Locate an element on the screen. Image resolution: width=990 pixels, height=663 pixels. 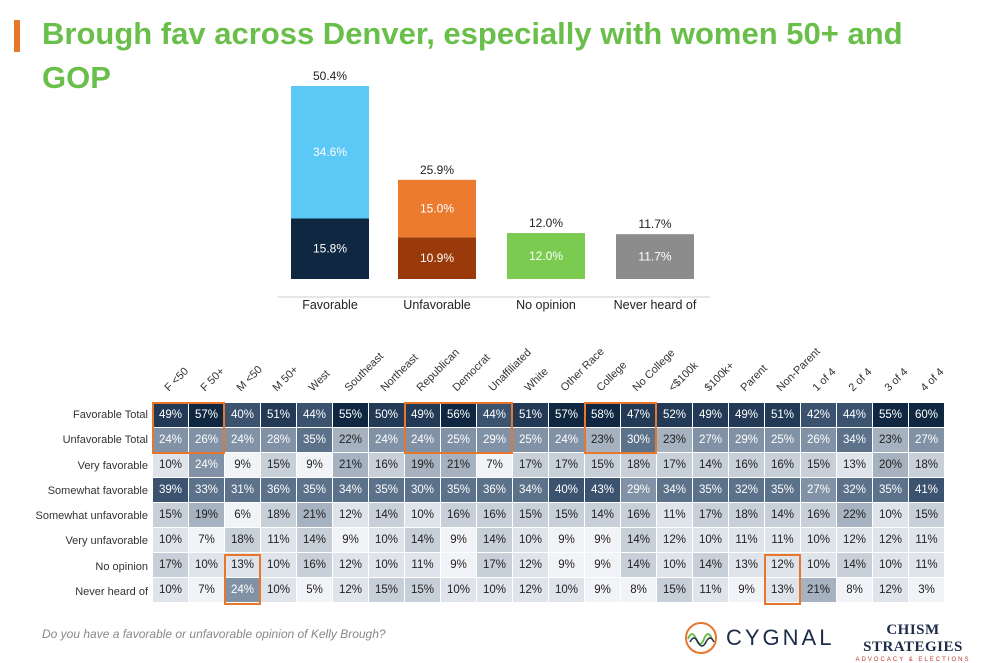
column-header: F <50 is located at coordinates (177, 379).